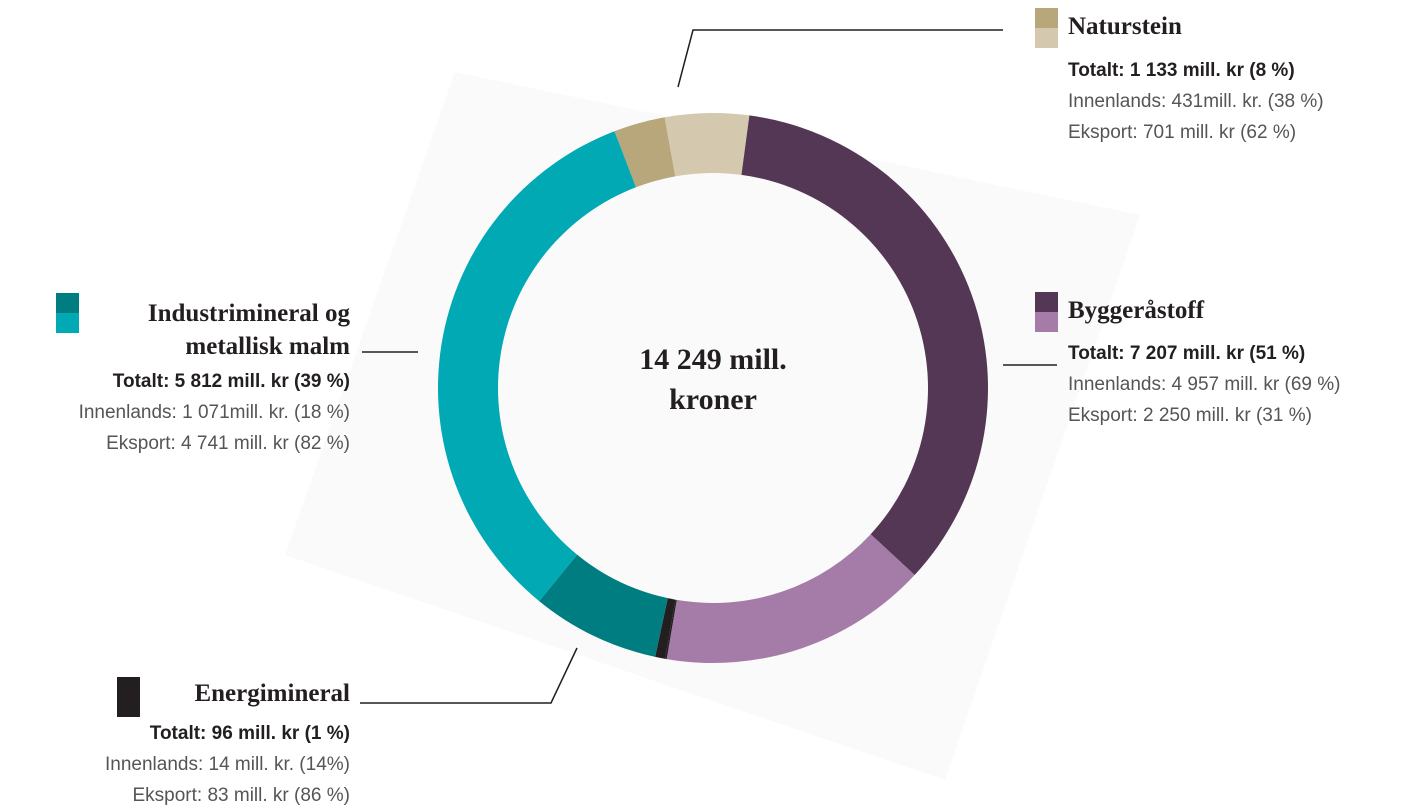  Describe the element at coordinates (1182, 132) in the screenshot. I see `export-label: Eksport: 701 mill. kr (62 %)` at that location.